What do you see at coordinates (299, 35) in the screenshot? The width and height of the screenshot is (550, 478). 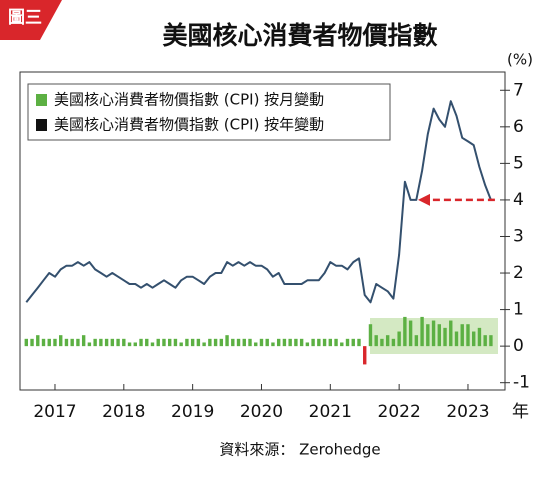 I see `chart-title: 美國核心消費者物價指數` at bounding box center [299, 35].